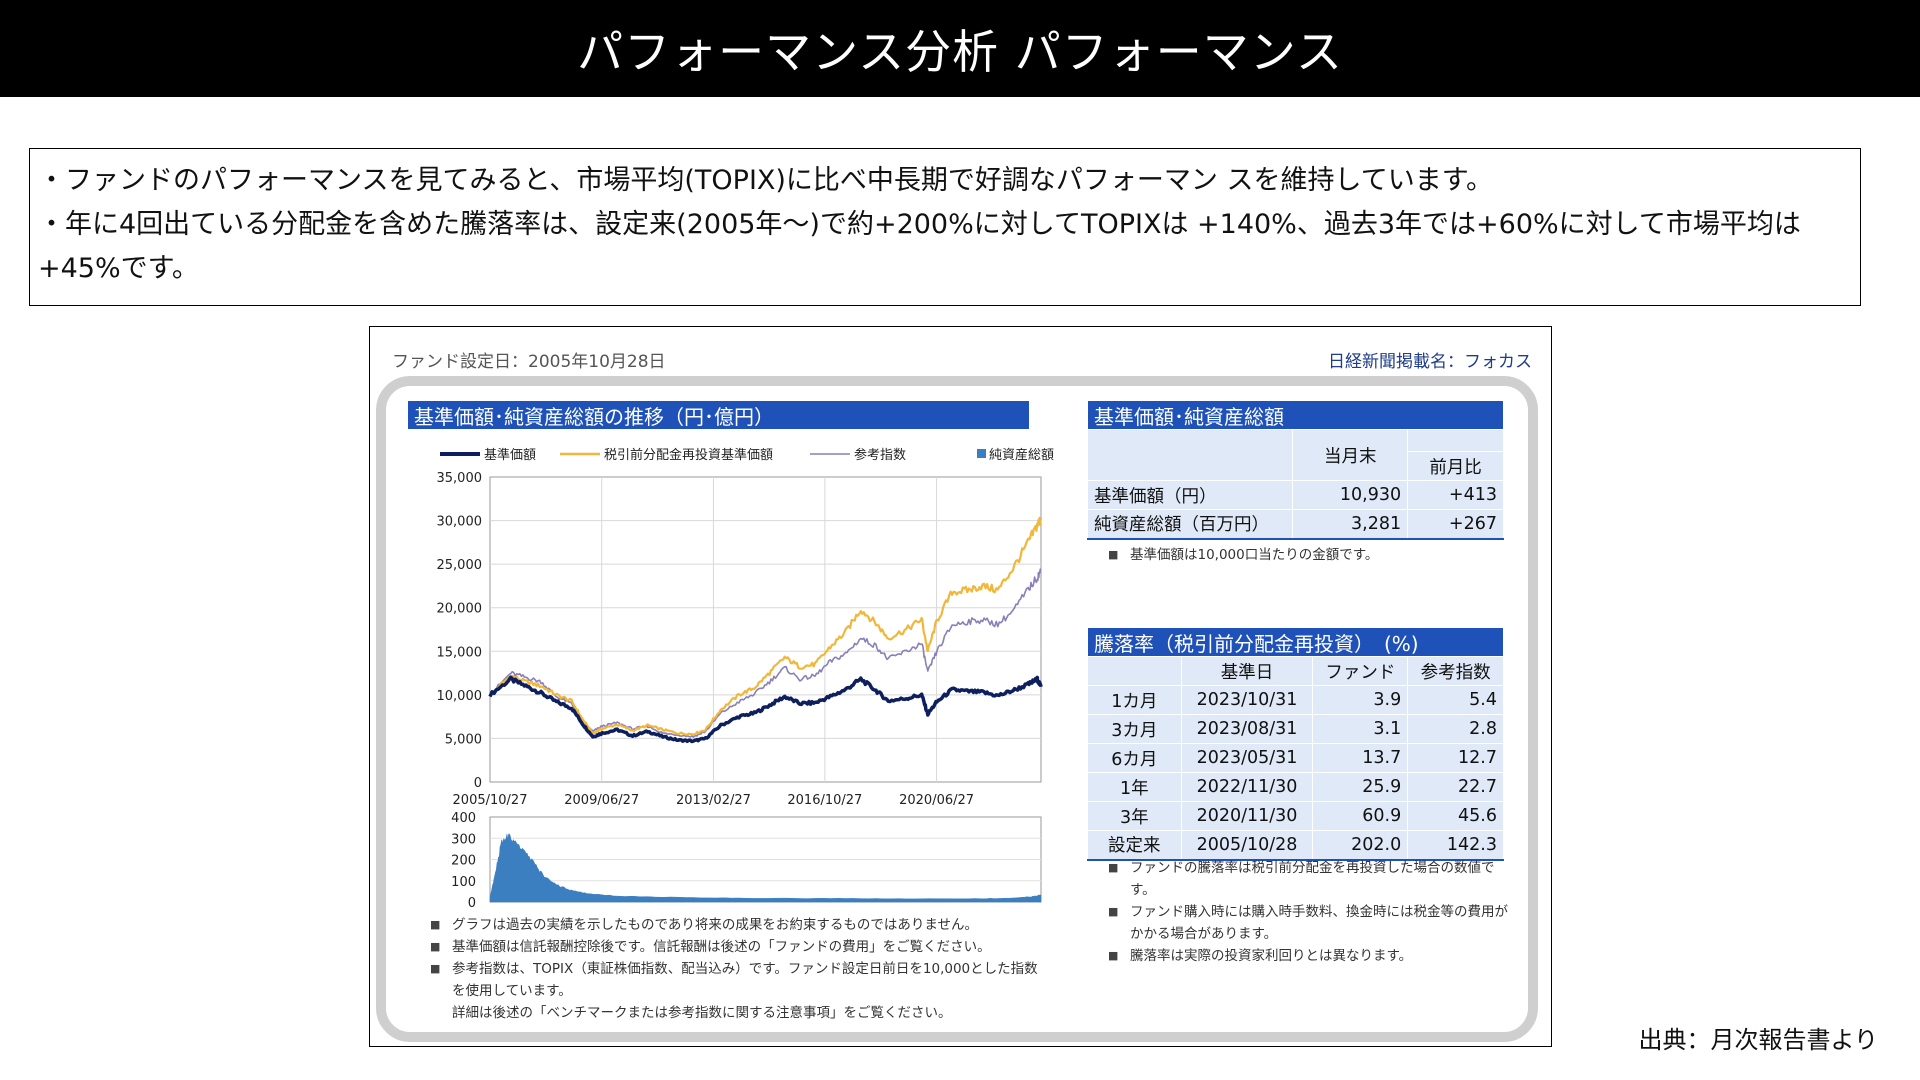  I want to click on y-tick-label: 15,000, so click(460, 652).